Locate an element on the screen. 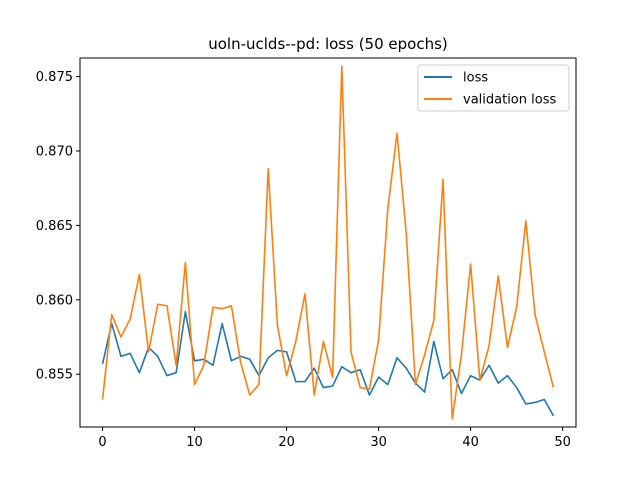 Image resolution: width=640 pixels, height=480 pixels. x-tick-label: 30 is located at coordinates (378, 442).